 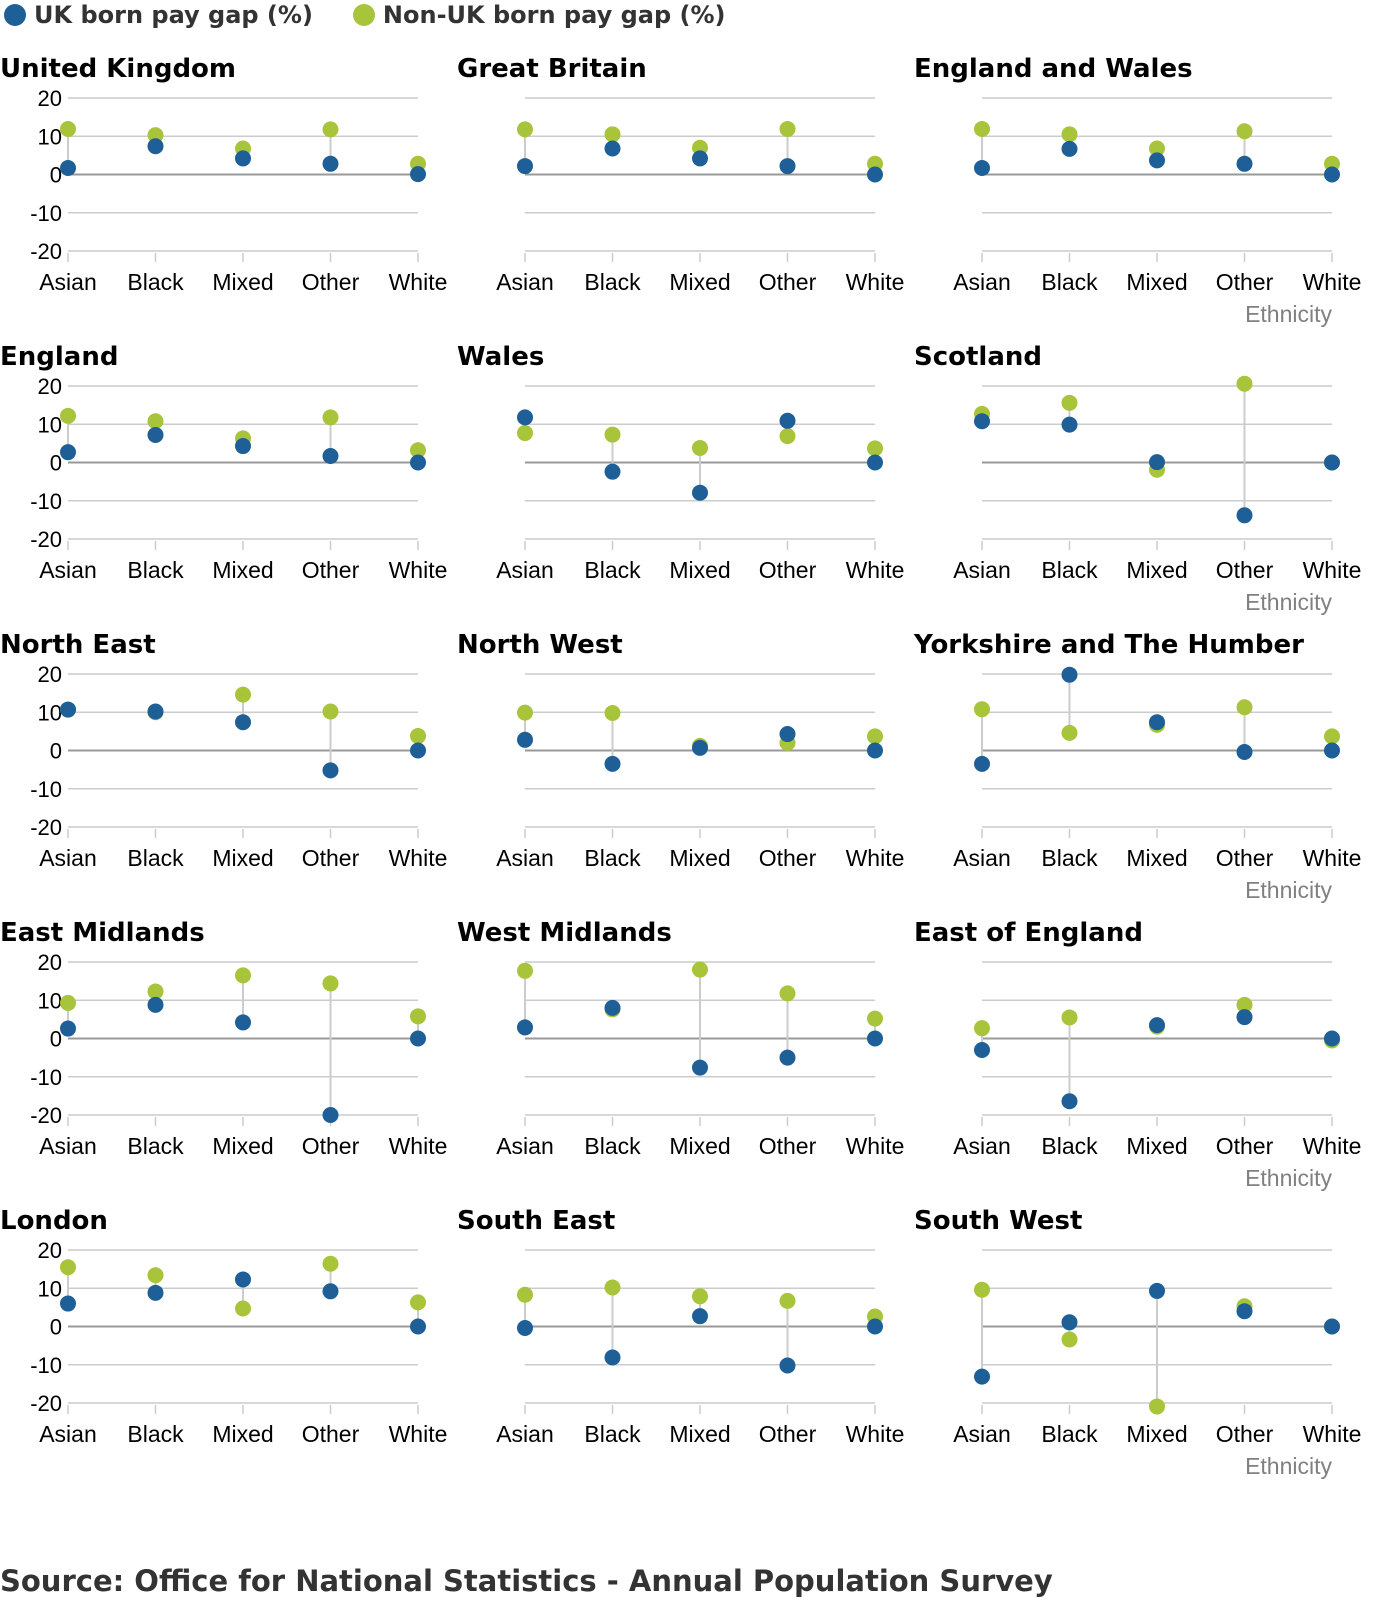 What do you see at coordinates (59, 357) in the screenshot?
I see `panel-title: England` at bounding box center [59, 357].